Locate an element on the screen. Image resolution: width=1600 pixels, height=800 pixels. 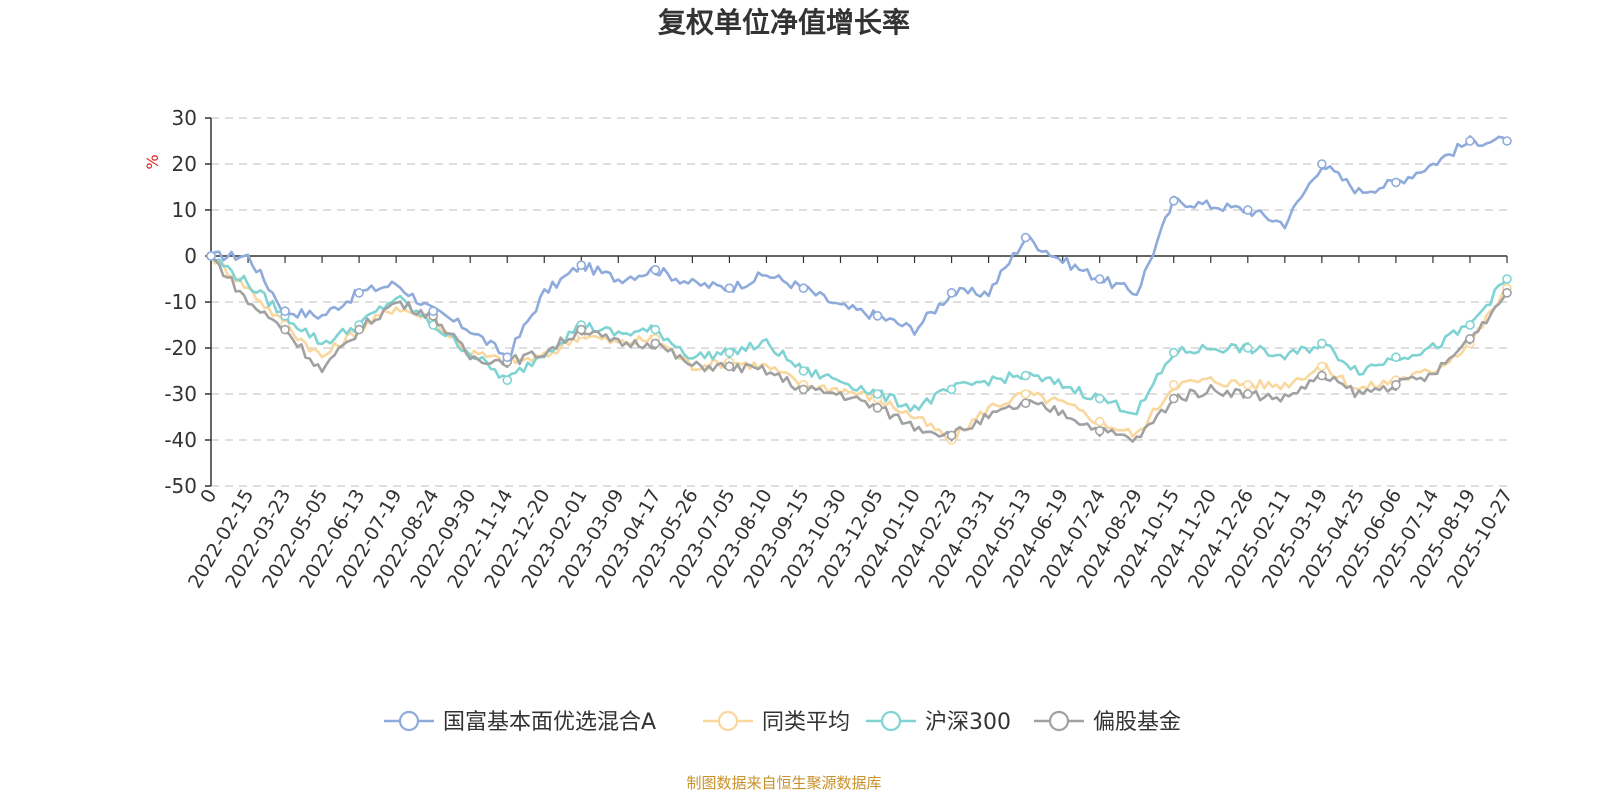
y-tick-label: -10 is located at coordinates (180, 302).